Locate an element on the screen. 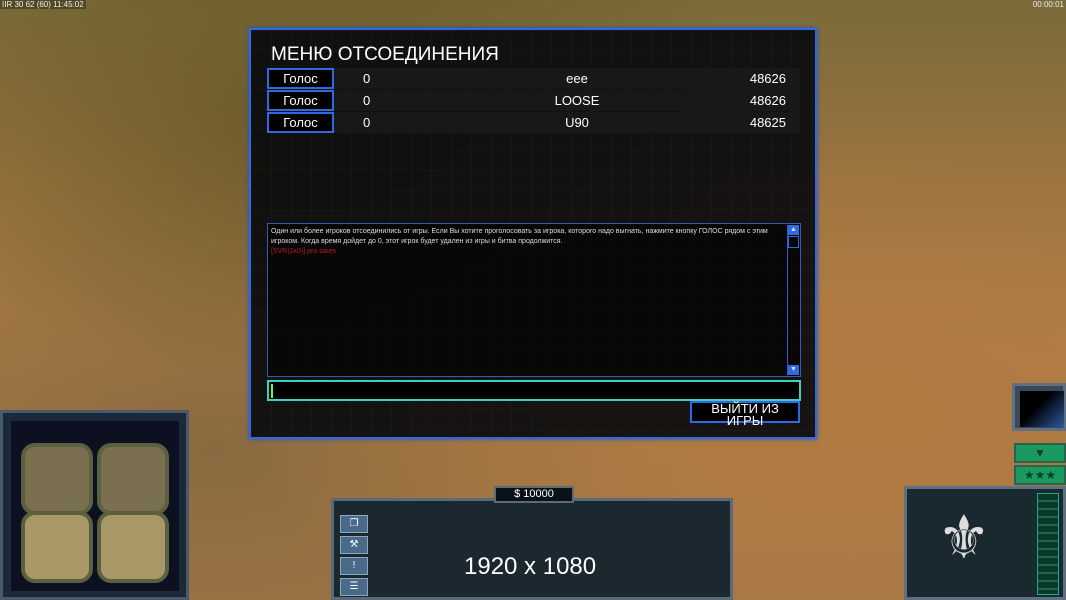 The height and width of the screenshot is (600, 1066). alert-icon: ! is located at coordinates (354, 566).